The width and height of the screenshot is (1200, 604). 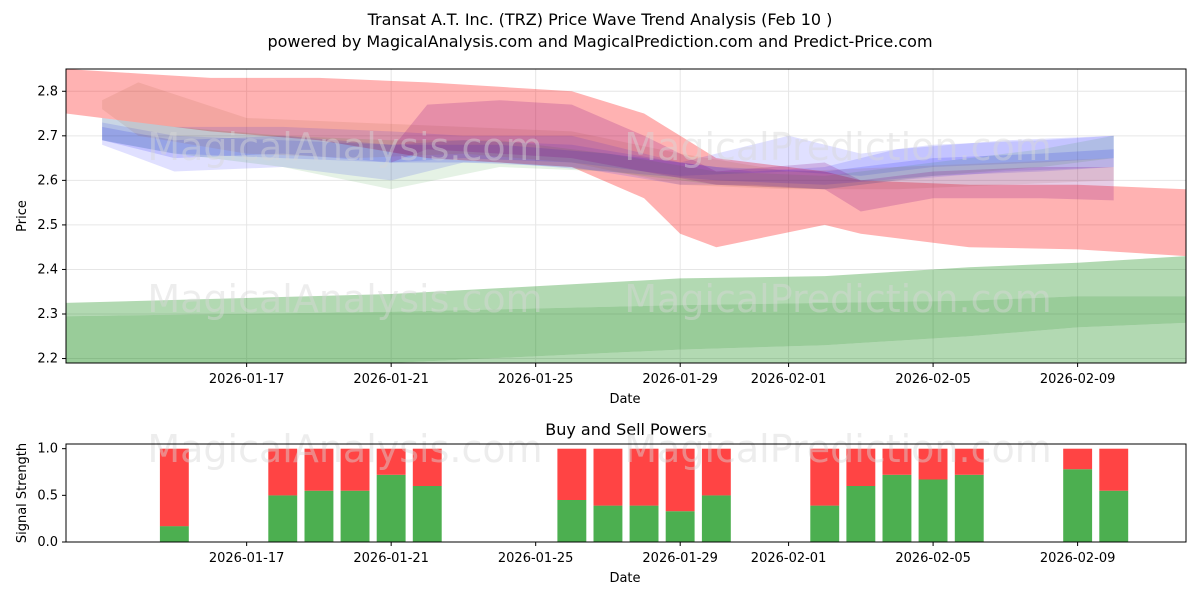 I want to click on green-band-upper, so click(x=626, y=286).